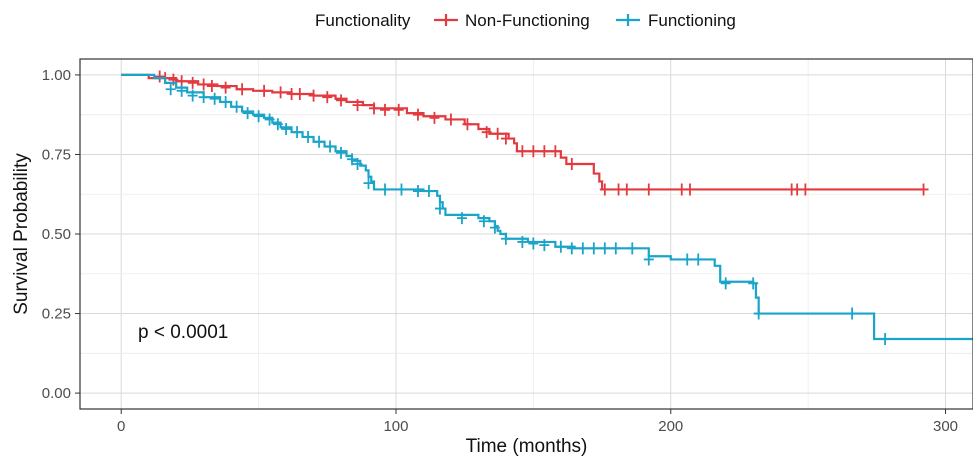  I want to click on x-tick-label: 100, so click(395, 426).